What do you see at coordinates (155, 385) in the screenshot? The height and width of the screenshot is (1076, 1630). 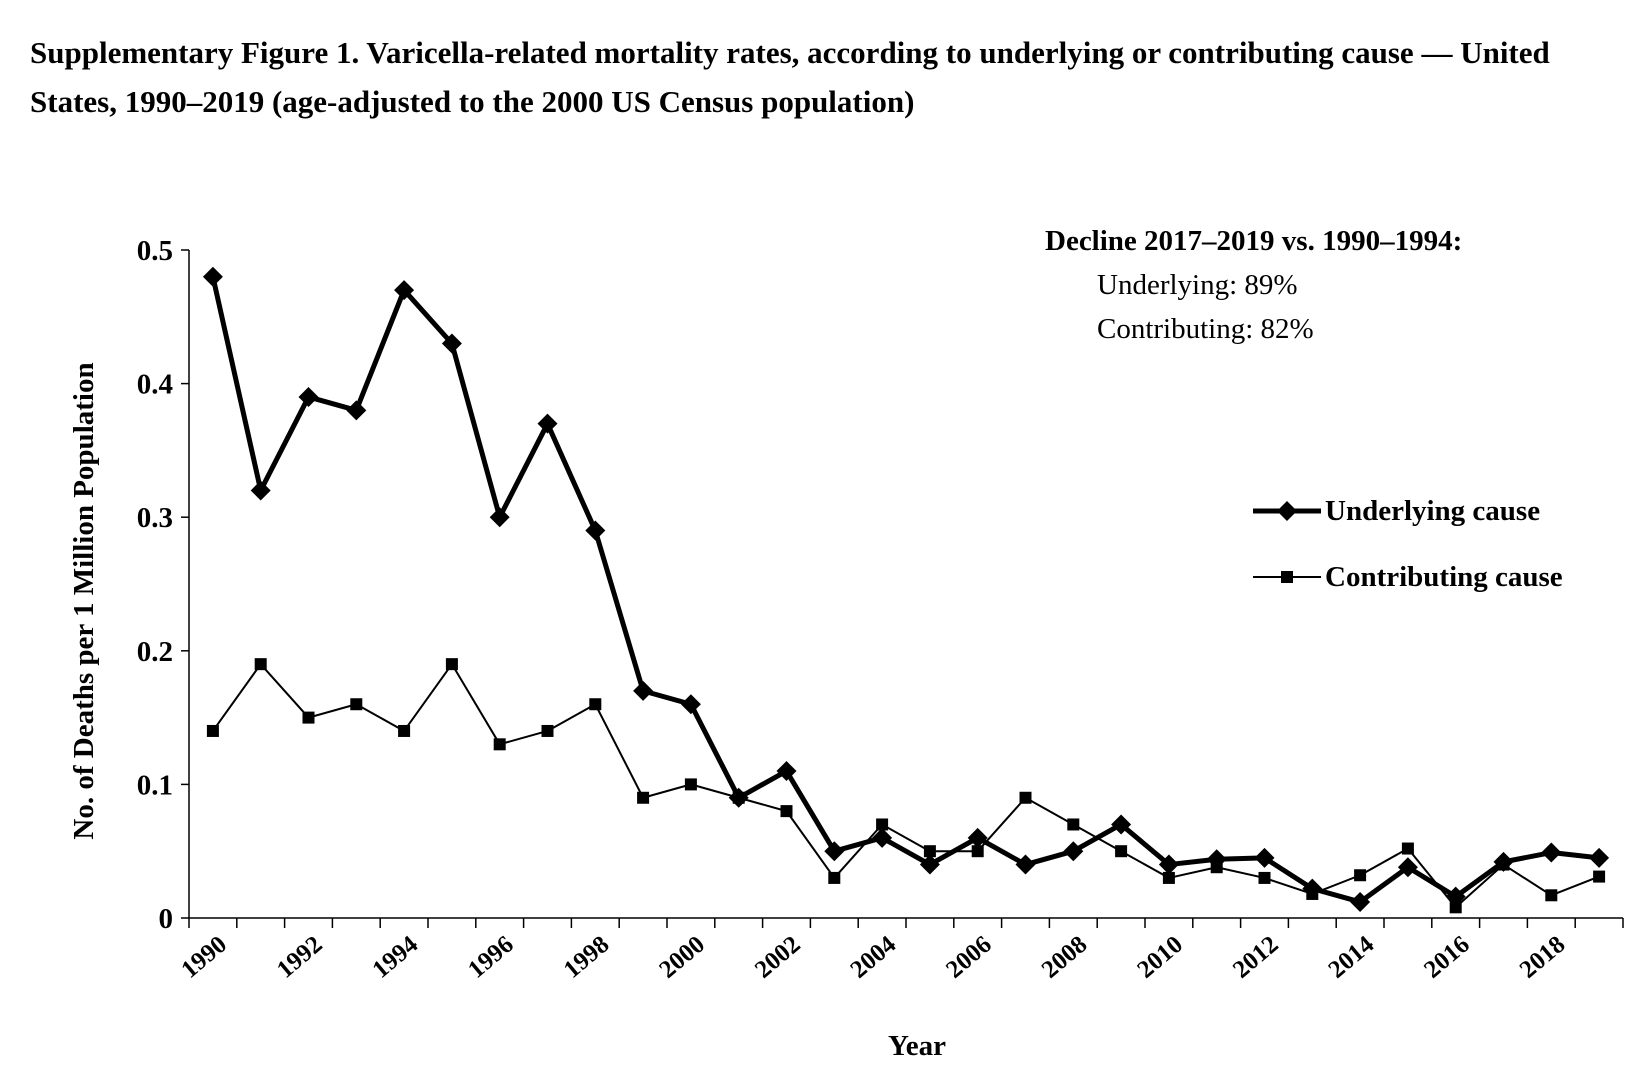 I see `y-tick-label: 0.4` at bounding box center [155, 385].